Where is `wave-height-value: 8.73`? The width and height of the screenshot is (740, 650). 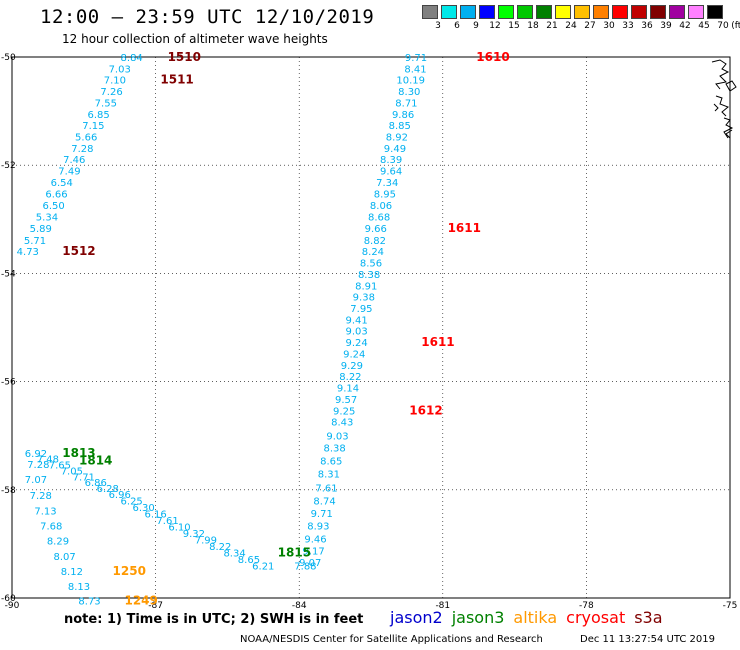 wave-height-value: 8.73 is located at coordinates (89, 602).